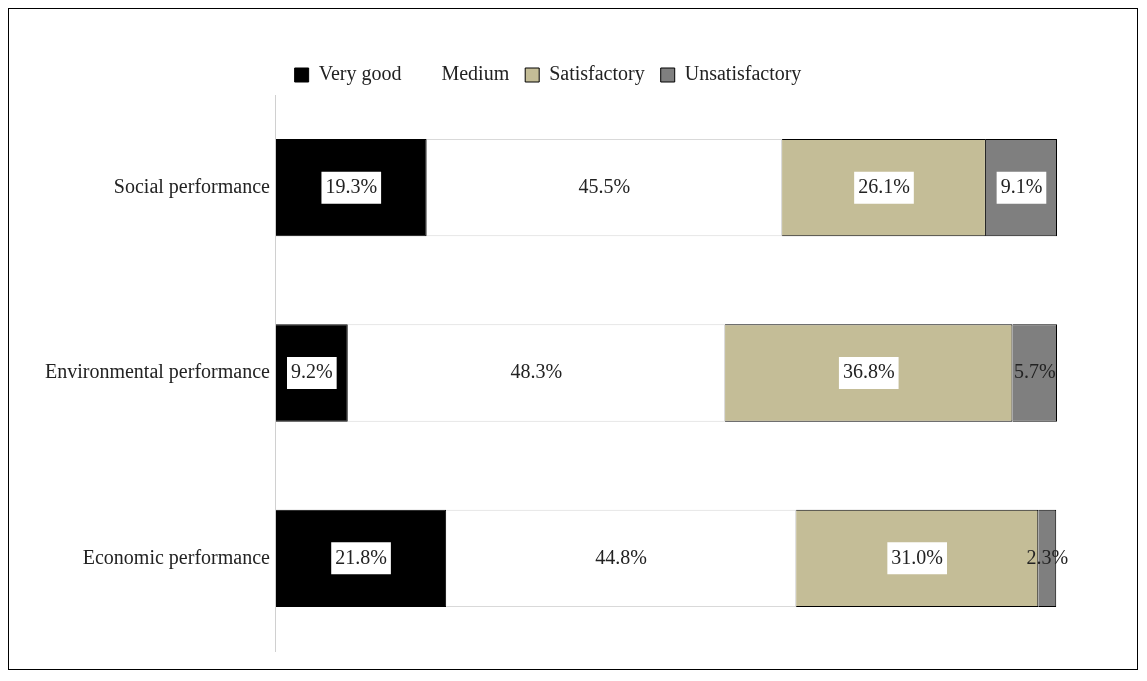 The image size is (1147, 681). I want to click on data-label: 9.1%, so click(1021, 185).